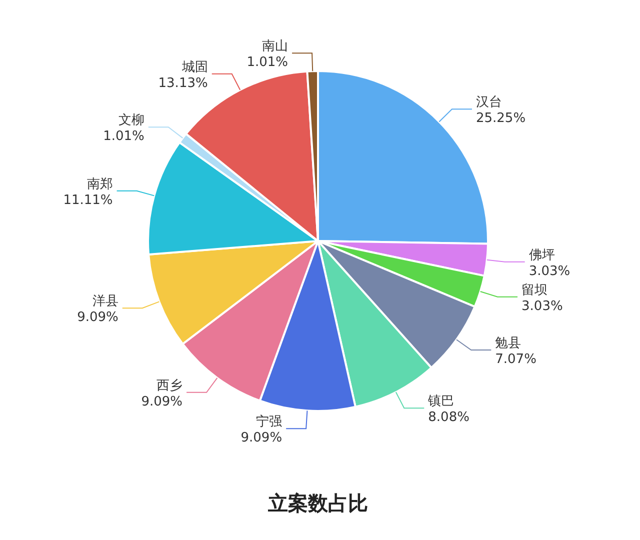 The height and width of the screenshot is (540, 640). What do you see at coordinates (515, 360) in the screenshot?
I see `data-label: 7.07%` at bounding box center [515, 360].